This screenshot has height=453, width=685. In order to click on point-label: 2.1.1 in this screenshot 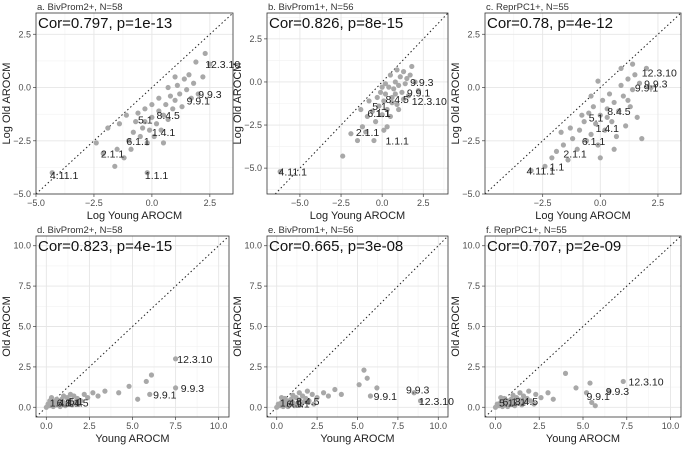, I will do `click(113, 155)`.